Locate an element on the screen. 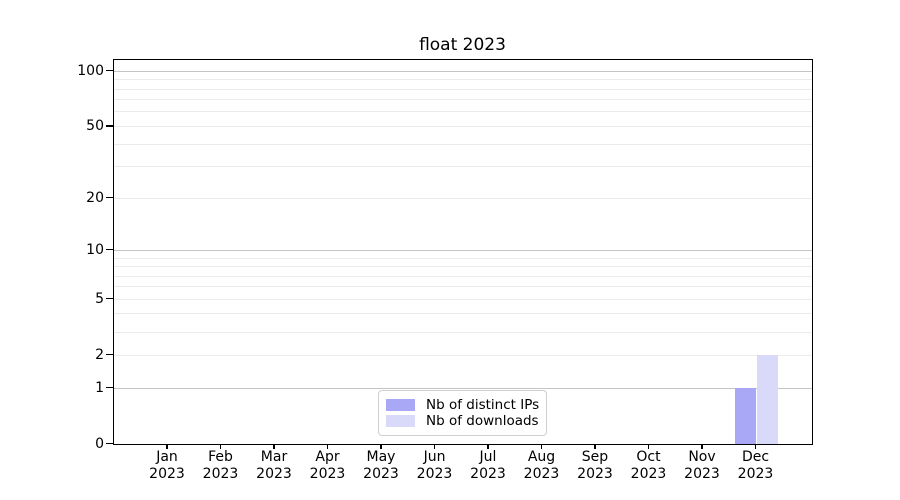 Image resolution: width=900 pixels, height=500 pixels. legend-item-distinct-ips: Nb of distinct IPs is located at coordinates (463, 405).